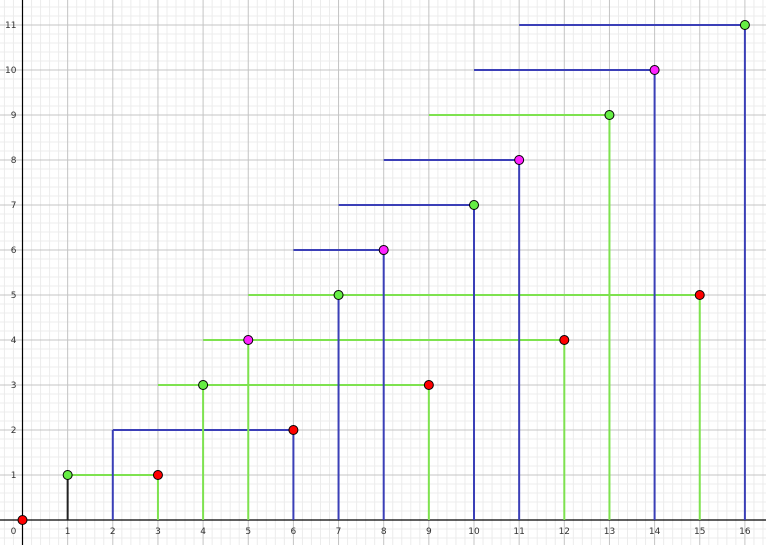  I want to click on x-tick-label: 14, so click(655, 532).